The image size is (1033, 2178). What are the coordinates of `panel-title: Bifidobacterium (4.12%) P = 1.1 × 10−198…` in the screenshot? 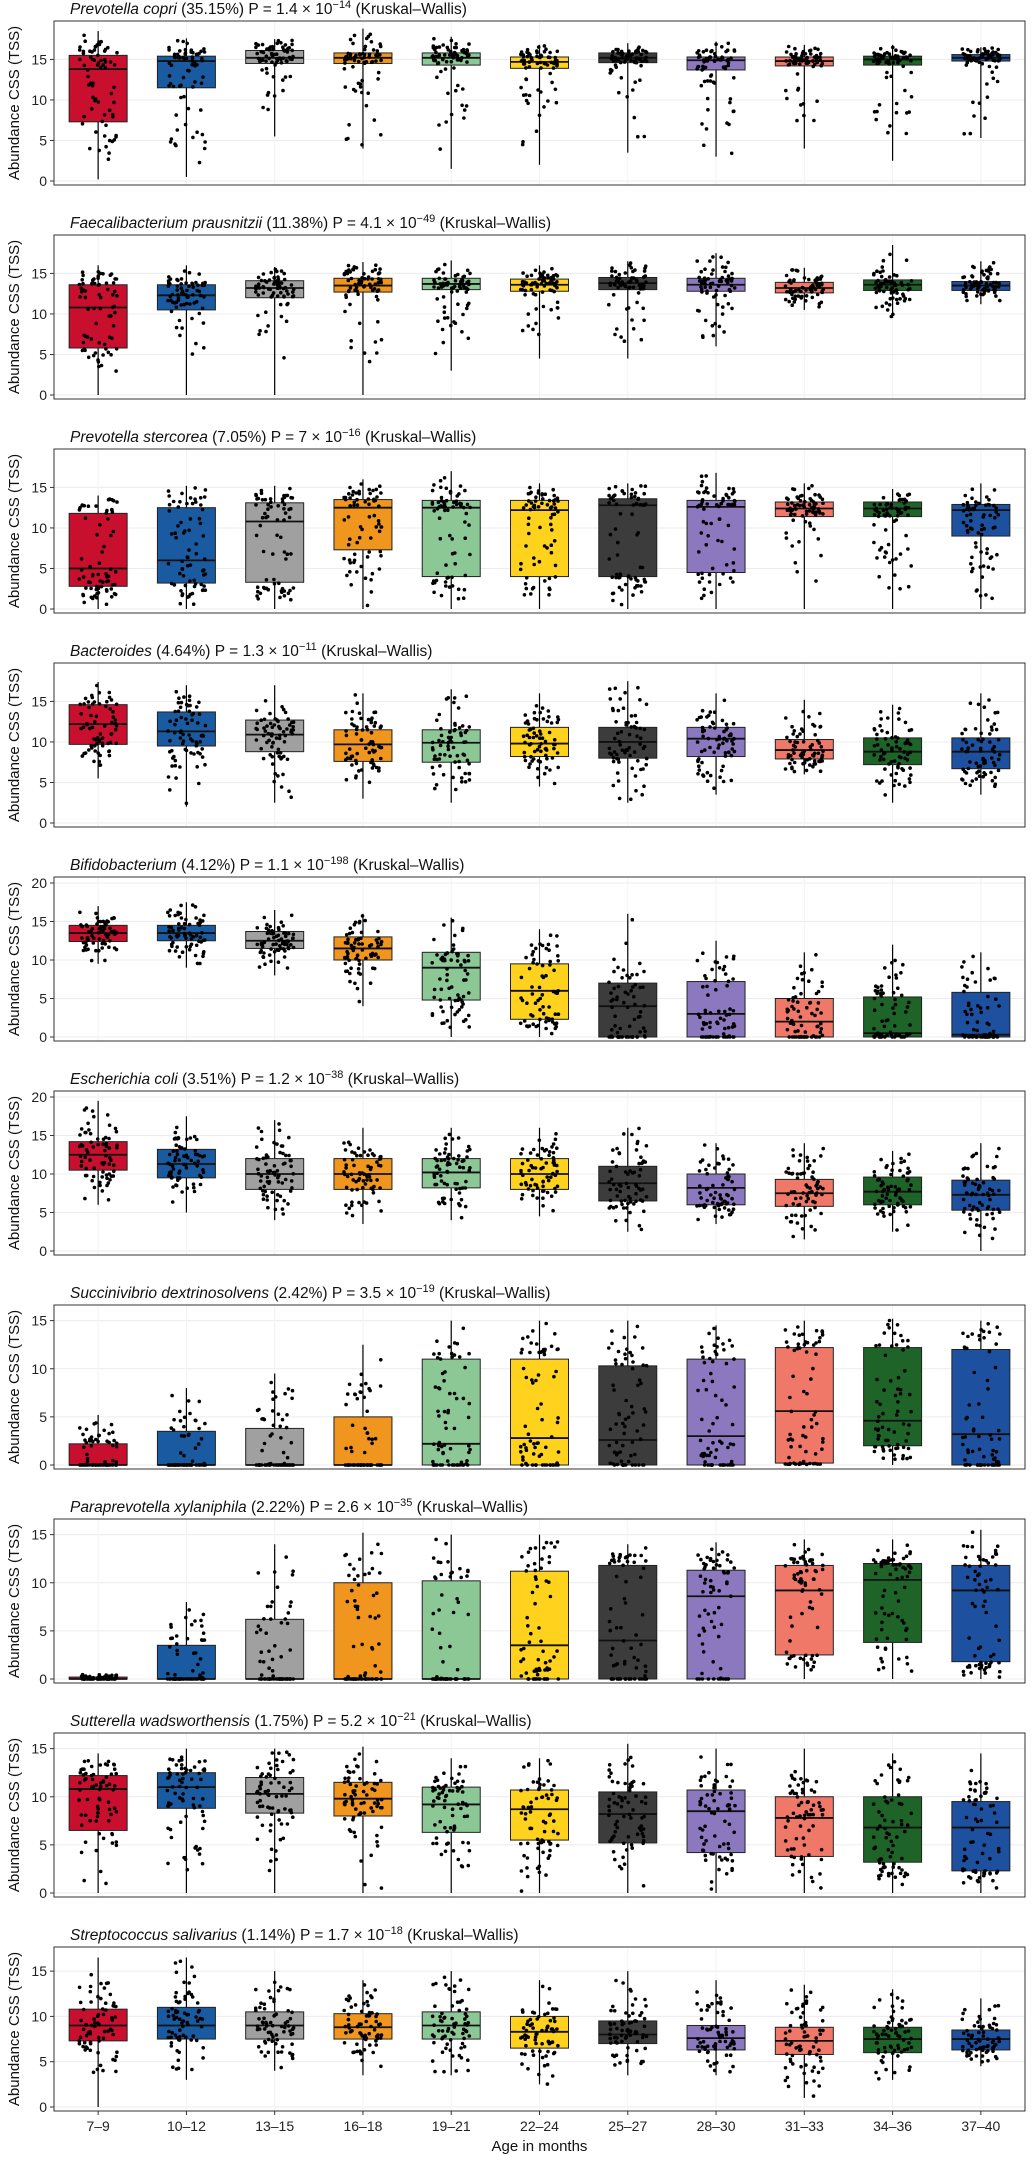 It's located at (267, 864).